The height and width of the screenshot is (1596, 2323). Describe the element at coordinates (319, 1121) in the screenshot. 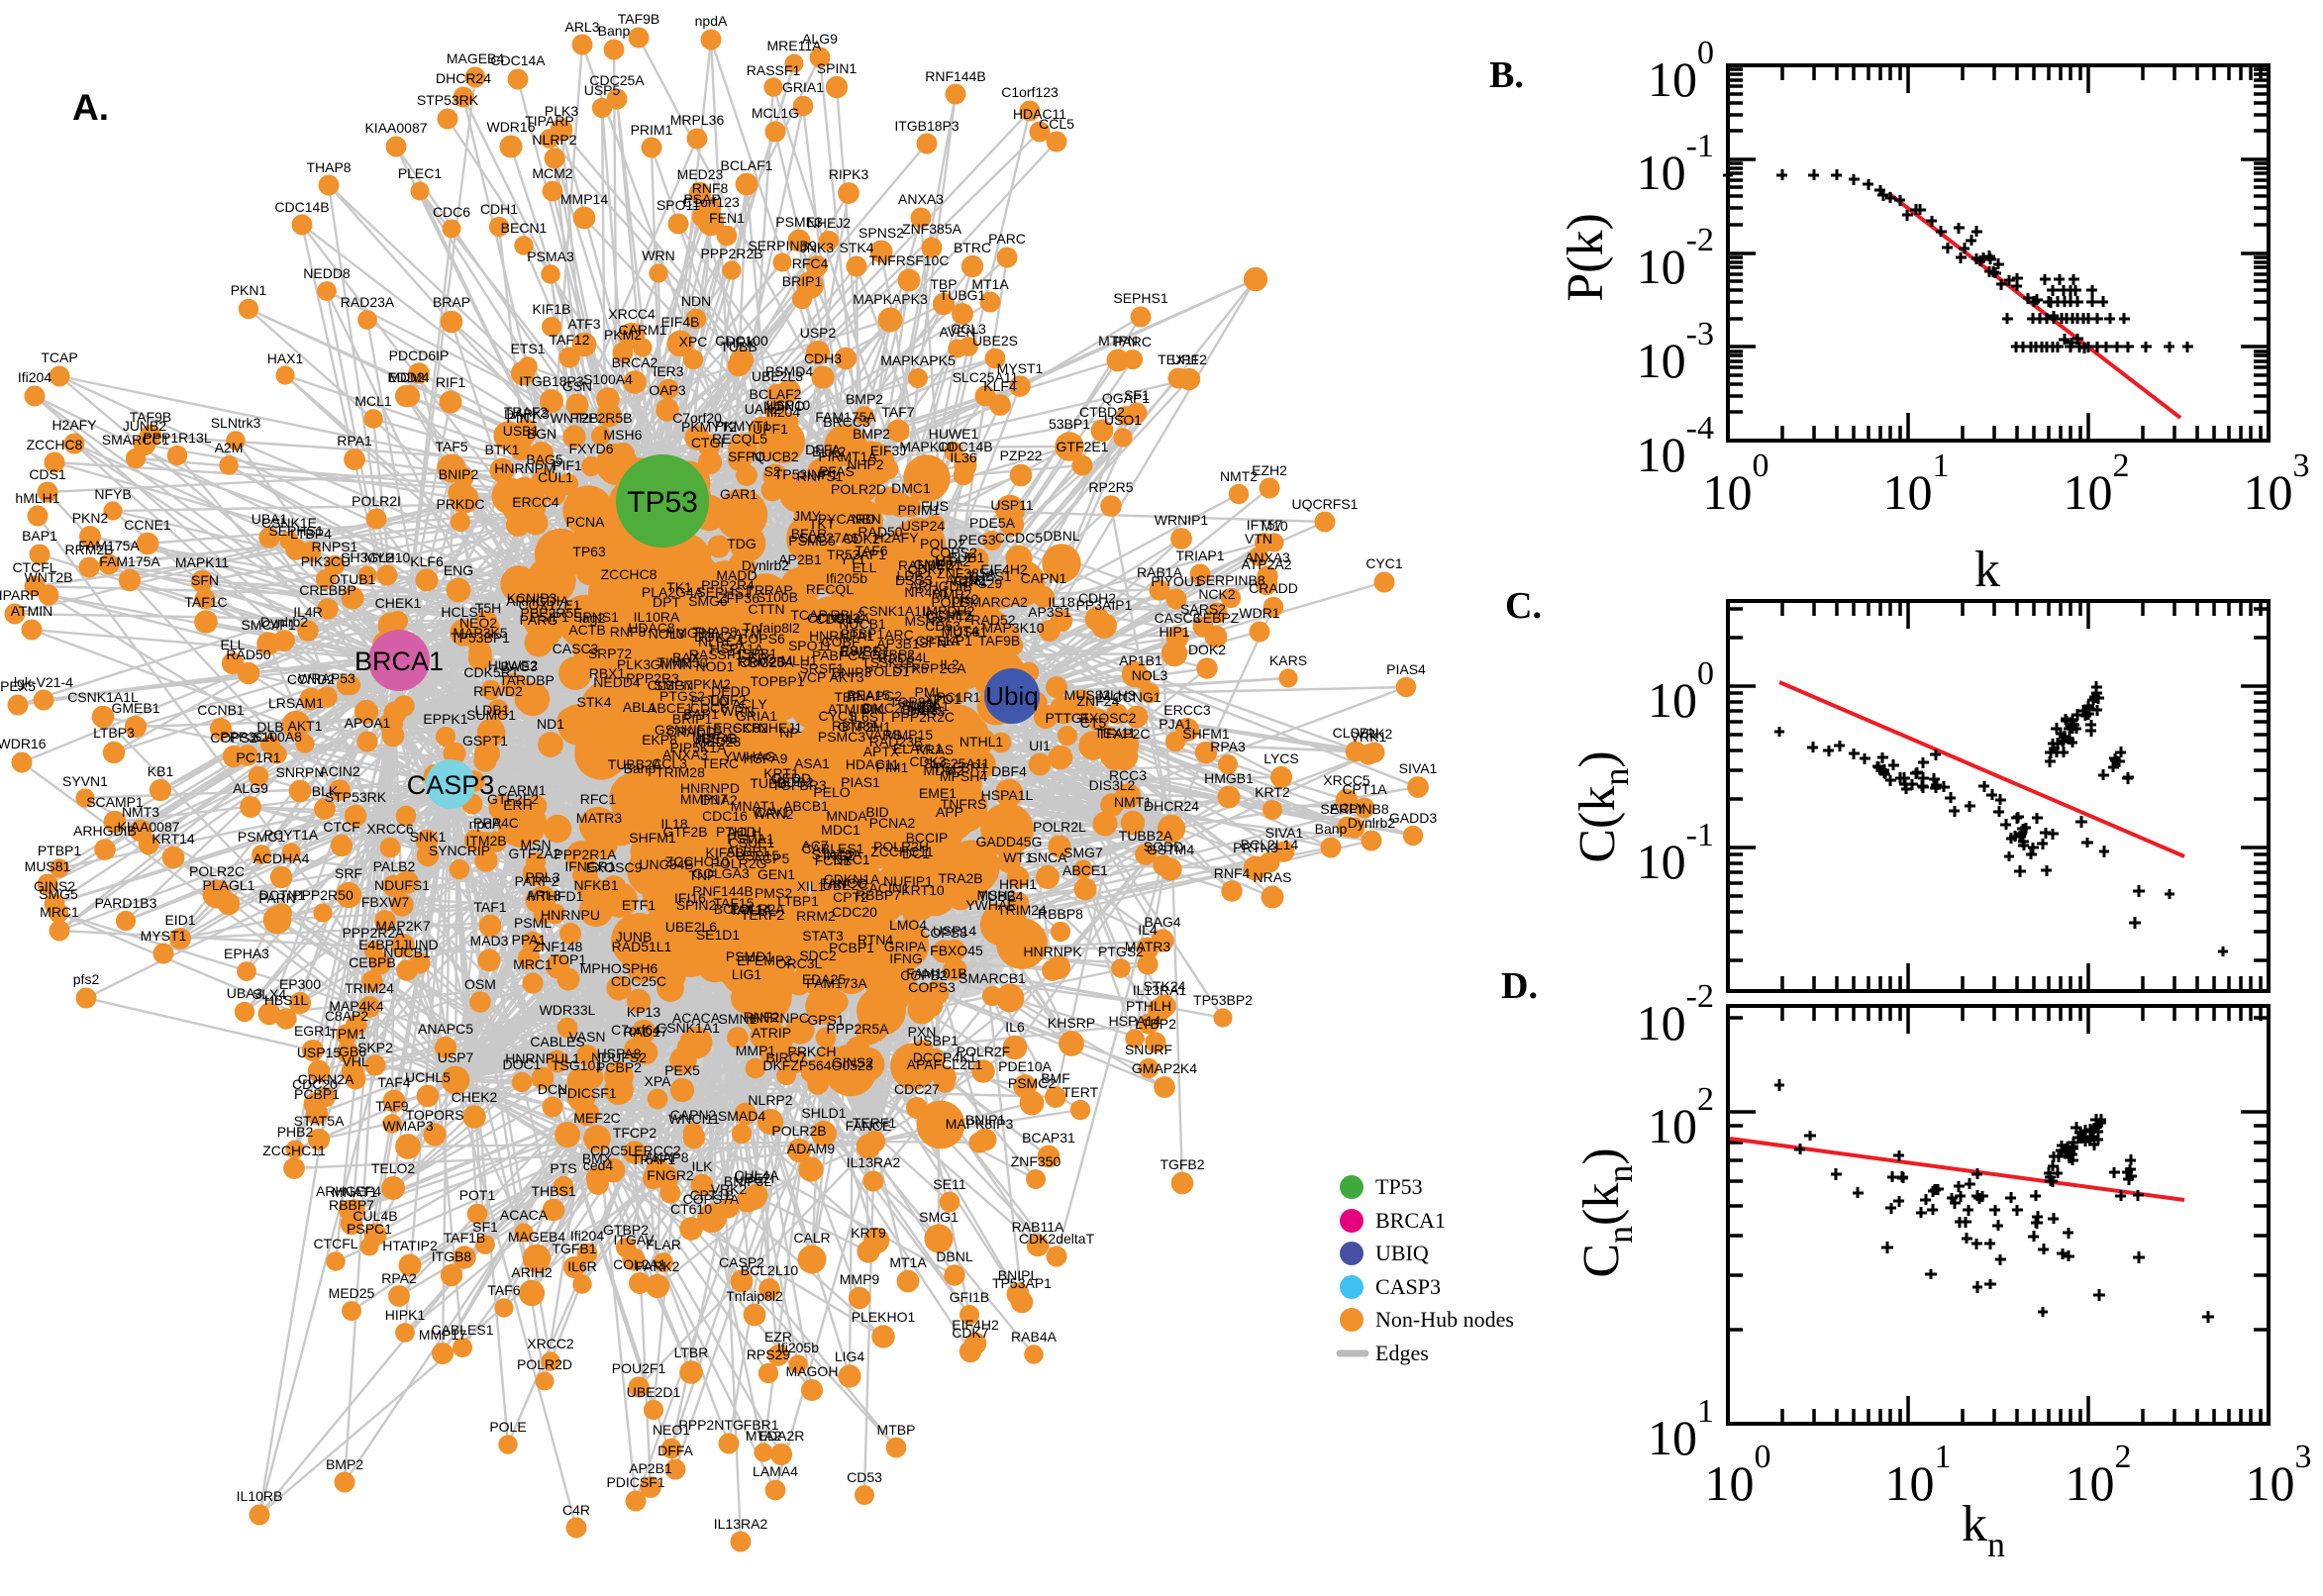

I see `svg-text: STAT5A` at that location.